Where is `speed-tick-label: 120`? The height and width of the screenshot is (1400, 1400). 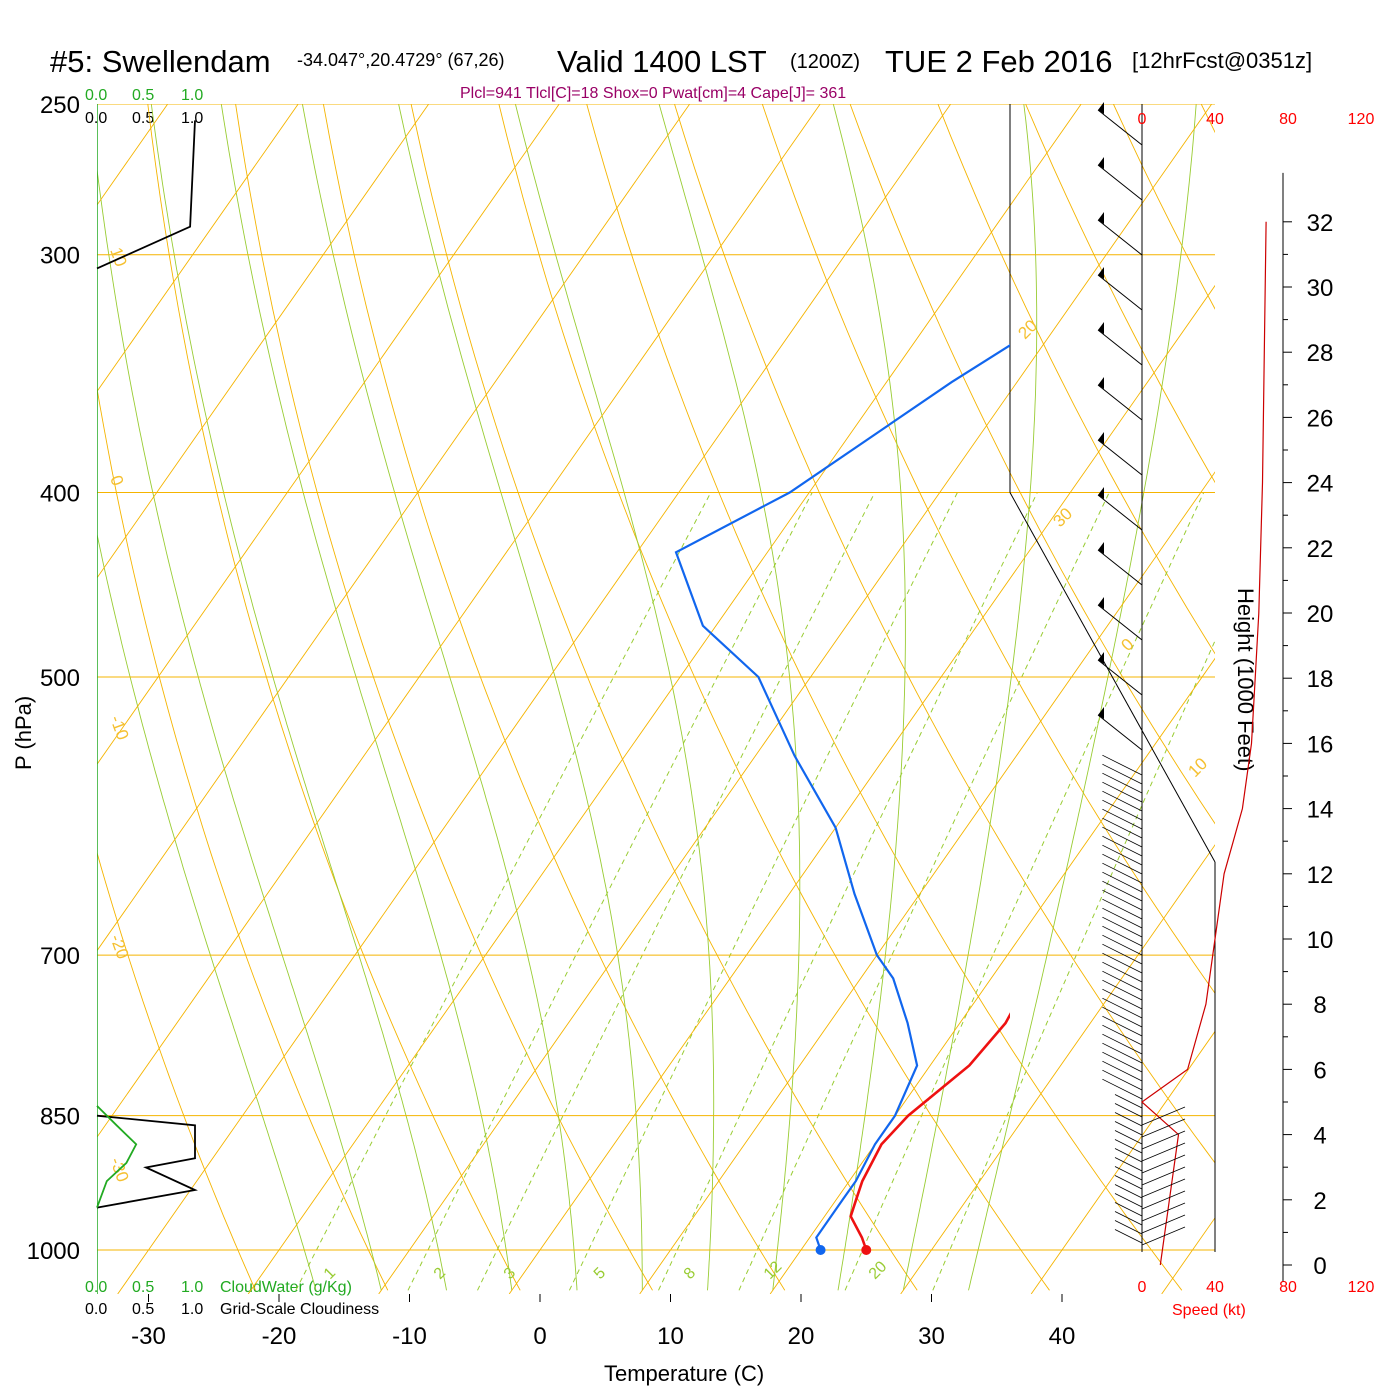 speed-tick-label: 120 is located at coordinates (1361, 119).